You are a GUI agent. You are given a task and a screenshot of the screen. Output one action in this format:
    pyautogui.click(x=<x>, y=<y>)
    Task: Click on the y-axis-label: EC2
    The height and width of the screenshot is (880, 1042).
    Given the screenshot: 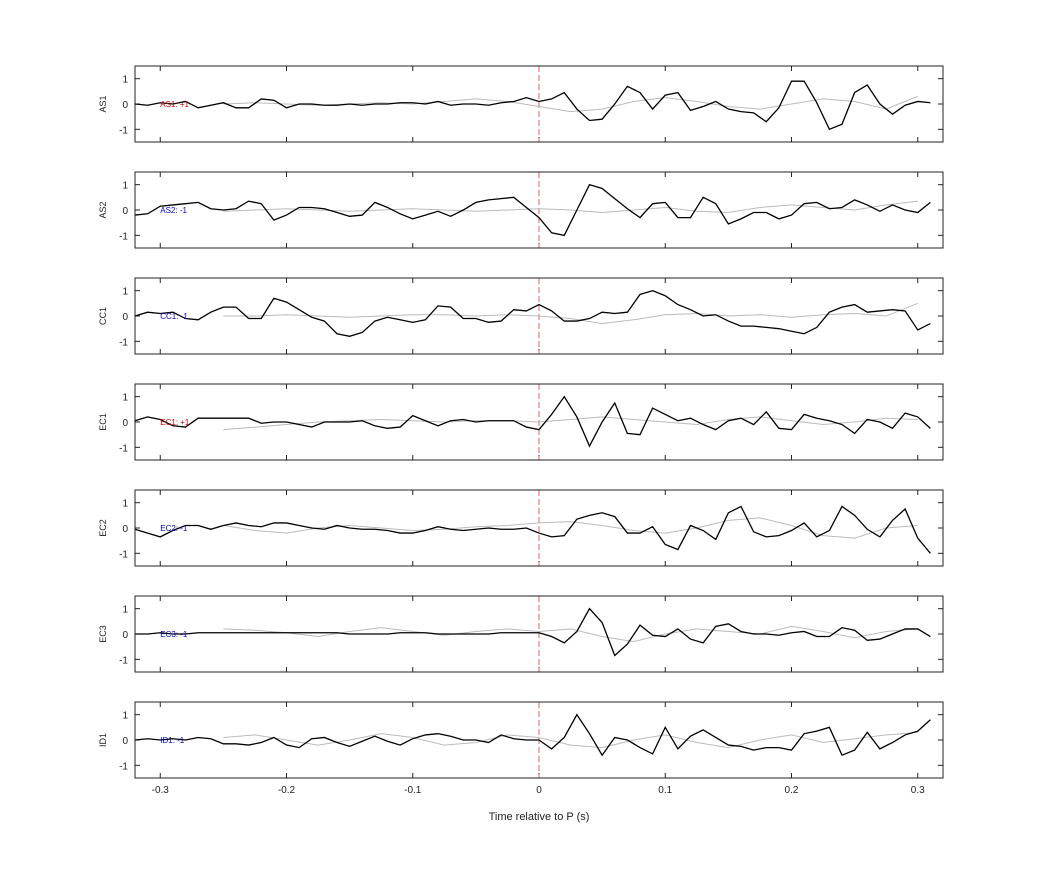 What is the action you would take?
    pyautogui.click(x=103, y=528)
    